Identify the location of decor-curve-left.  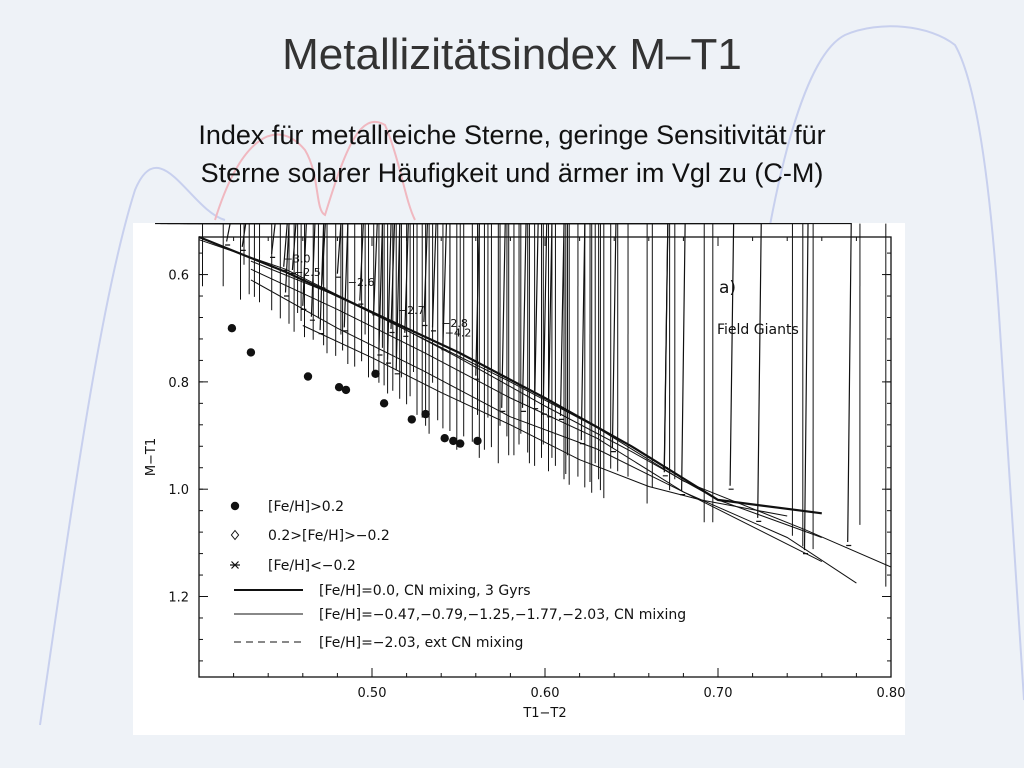
(132, 446).